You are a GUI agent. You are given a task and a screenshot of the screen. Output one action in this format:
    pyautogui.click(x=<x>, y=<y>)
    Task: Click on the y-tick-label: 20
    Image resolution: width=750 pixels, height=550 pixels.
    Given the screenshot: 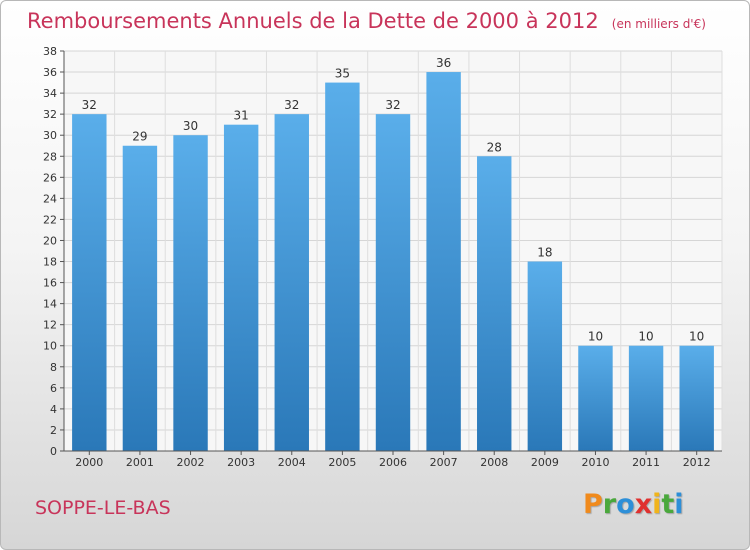 What is the action you would take?
    pyautogui.click(x=50, y=240)
    